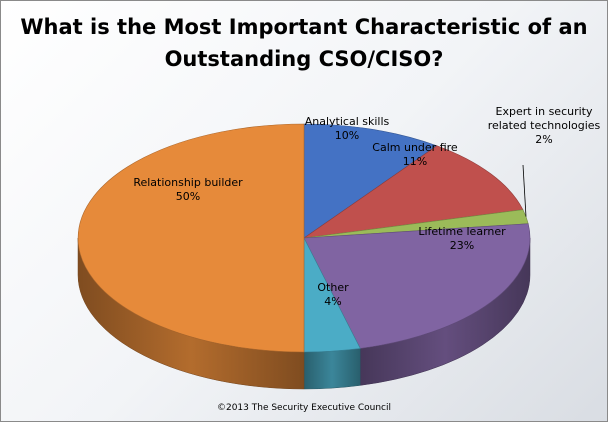 The height and width of the screenshot is (422, 608). What do you see at coordinates (304, 59) in the screenshot?
I see `chart-title-line-2: Outstanding CSO/CISO?` at bounding box center [304, 59].